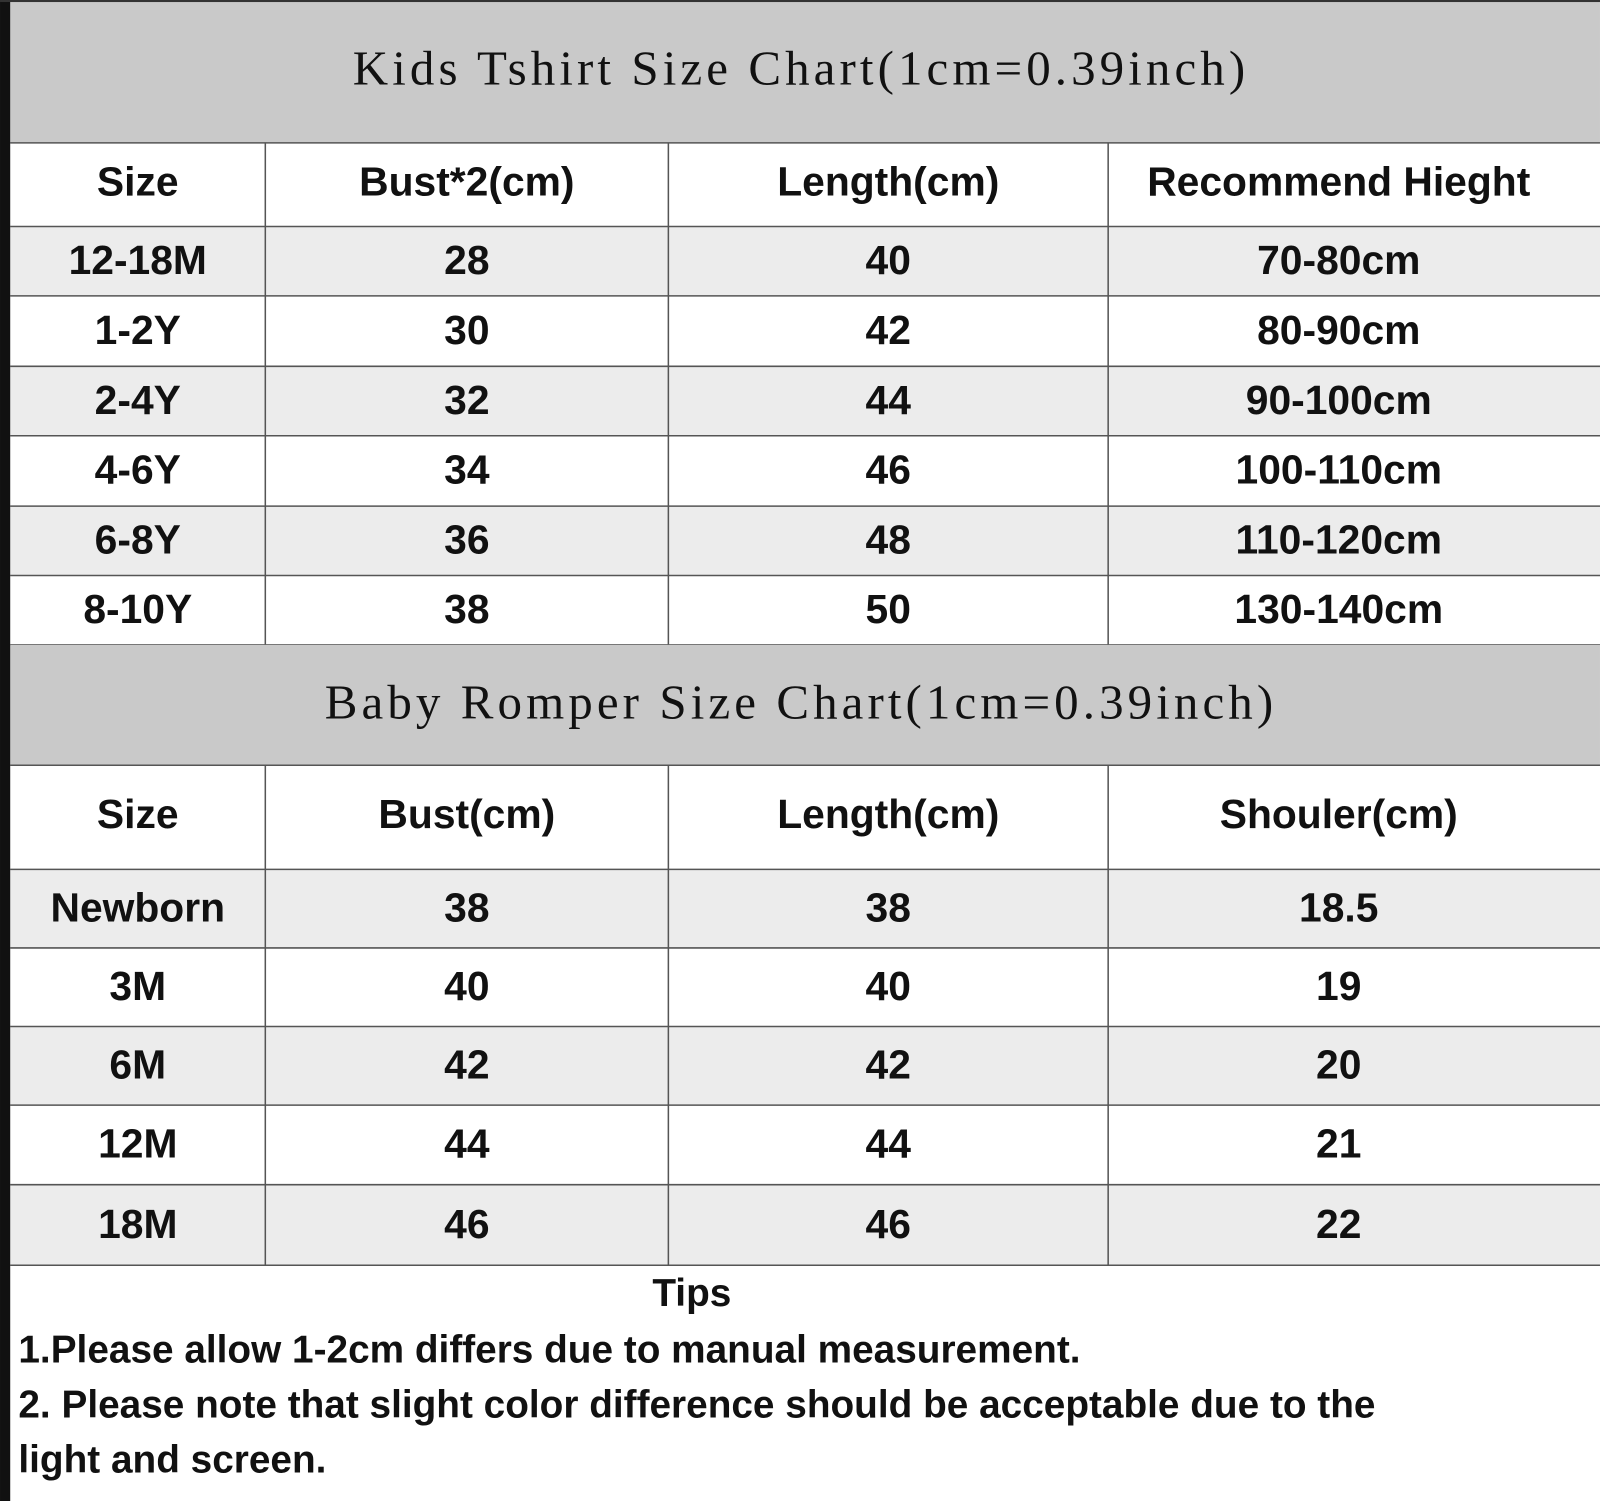 Image resolution: width=1600 pixels, height=1501 pixels. Describe the element at coordinates (137, 1065) in the screenshot. I see `cell-text: 6M` at that location.